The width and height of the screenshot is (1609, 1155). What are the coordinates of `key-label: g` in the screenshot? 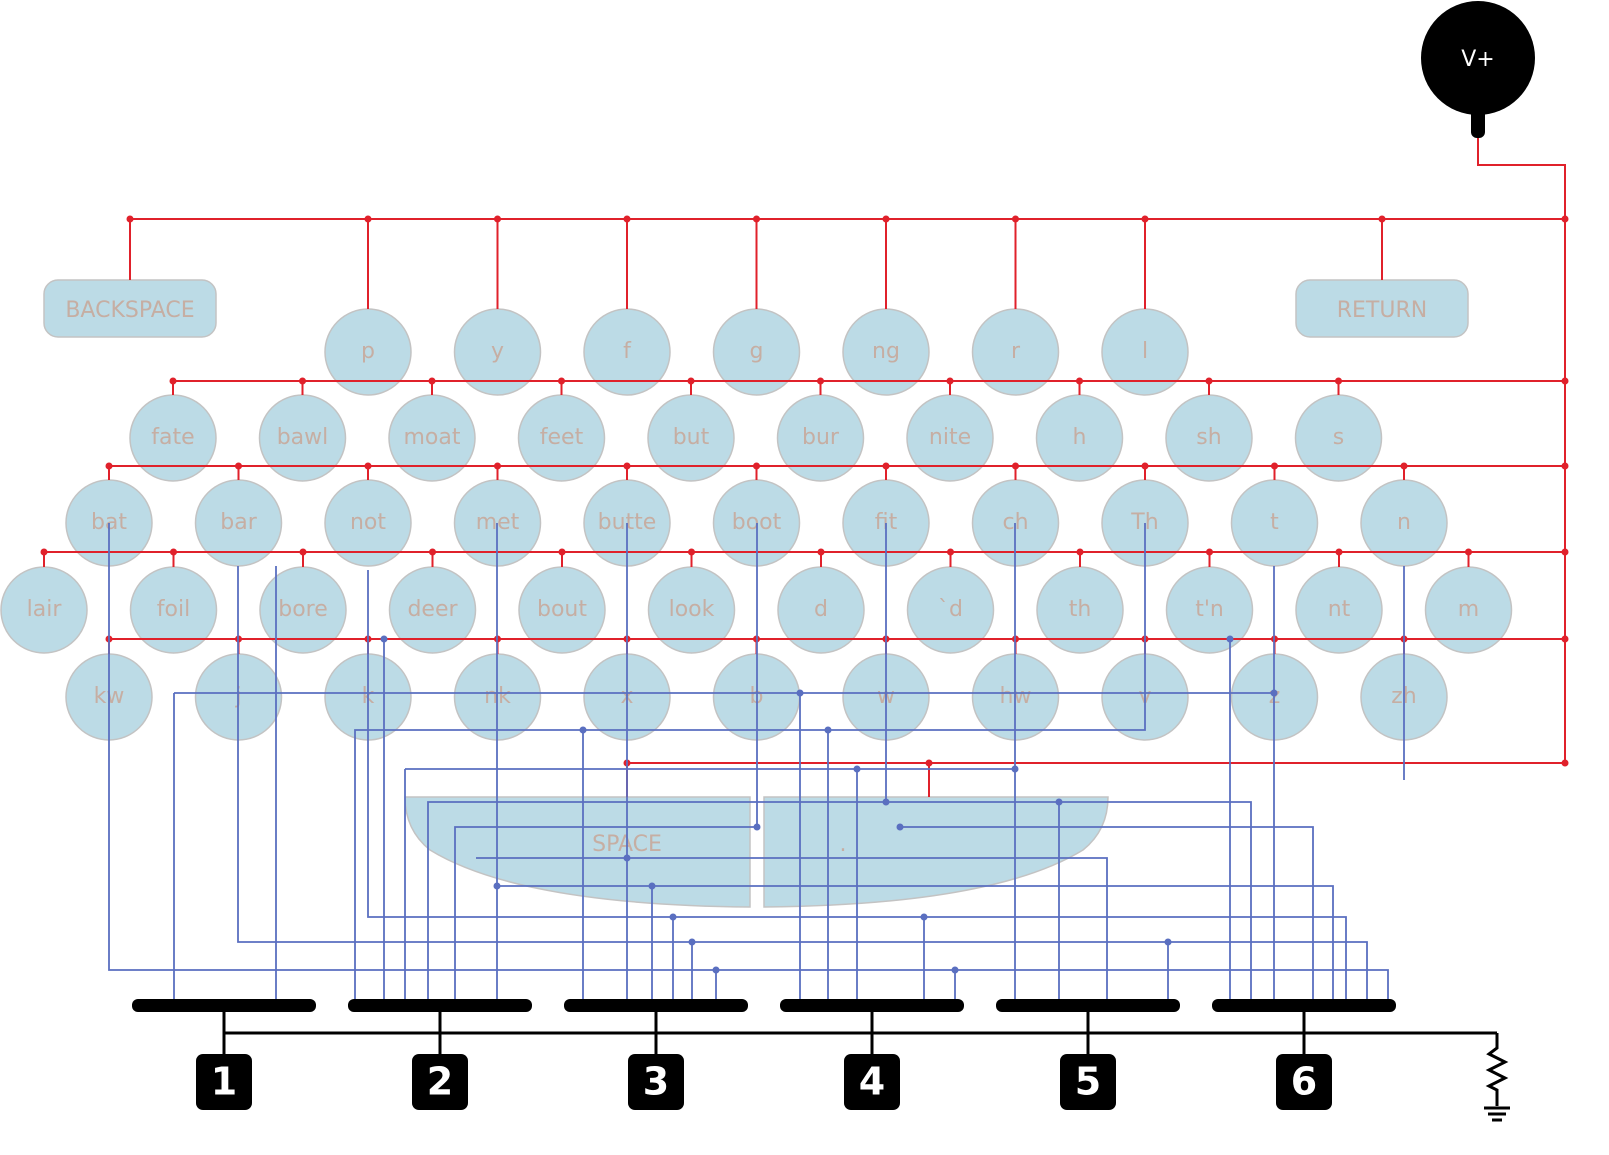 It's located at (757, 351).